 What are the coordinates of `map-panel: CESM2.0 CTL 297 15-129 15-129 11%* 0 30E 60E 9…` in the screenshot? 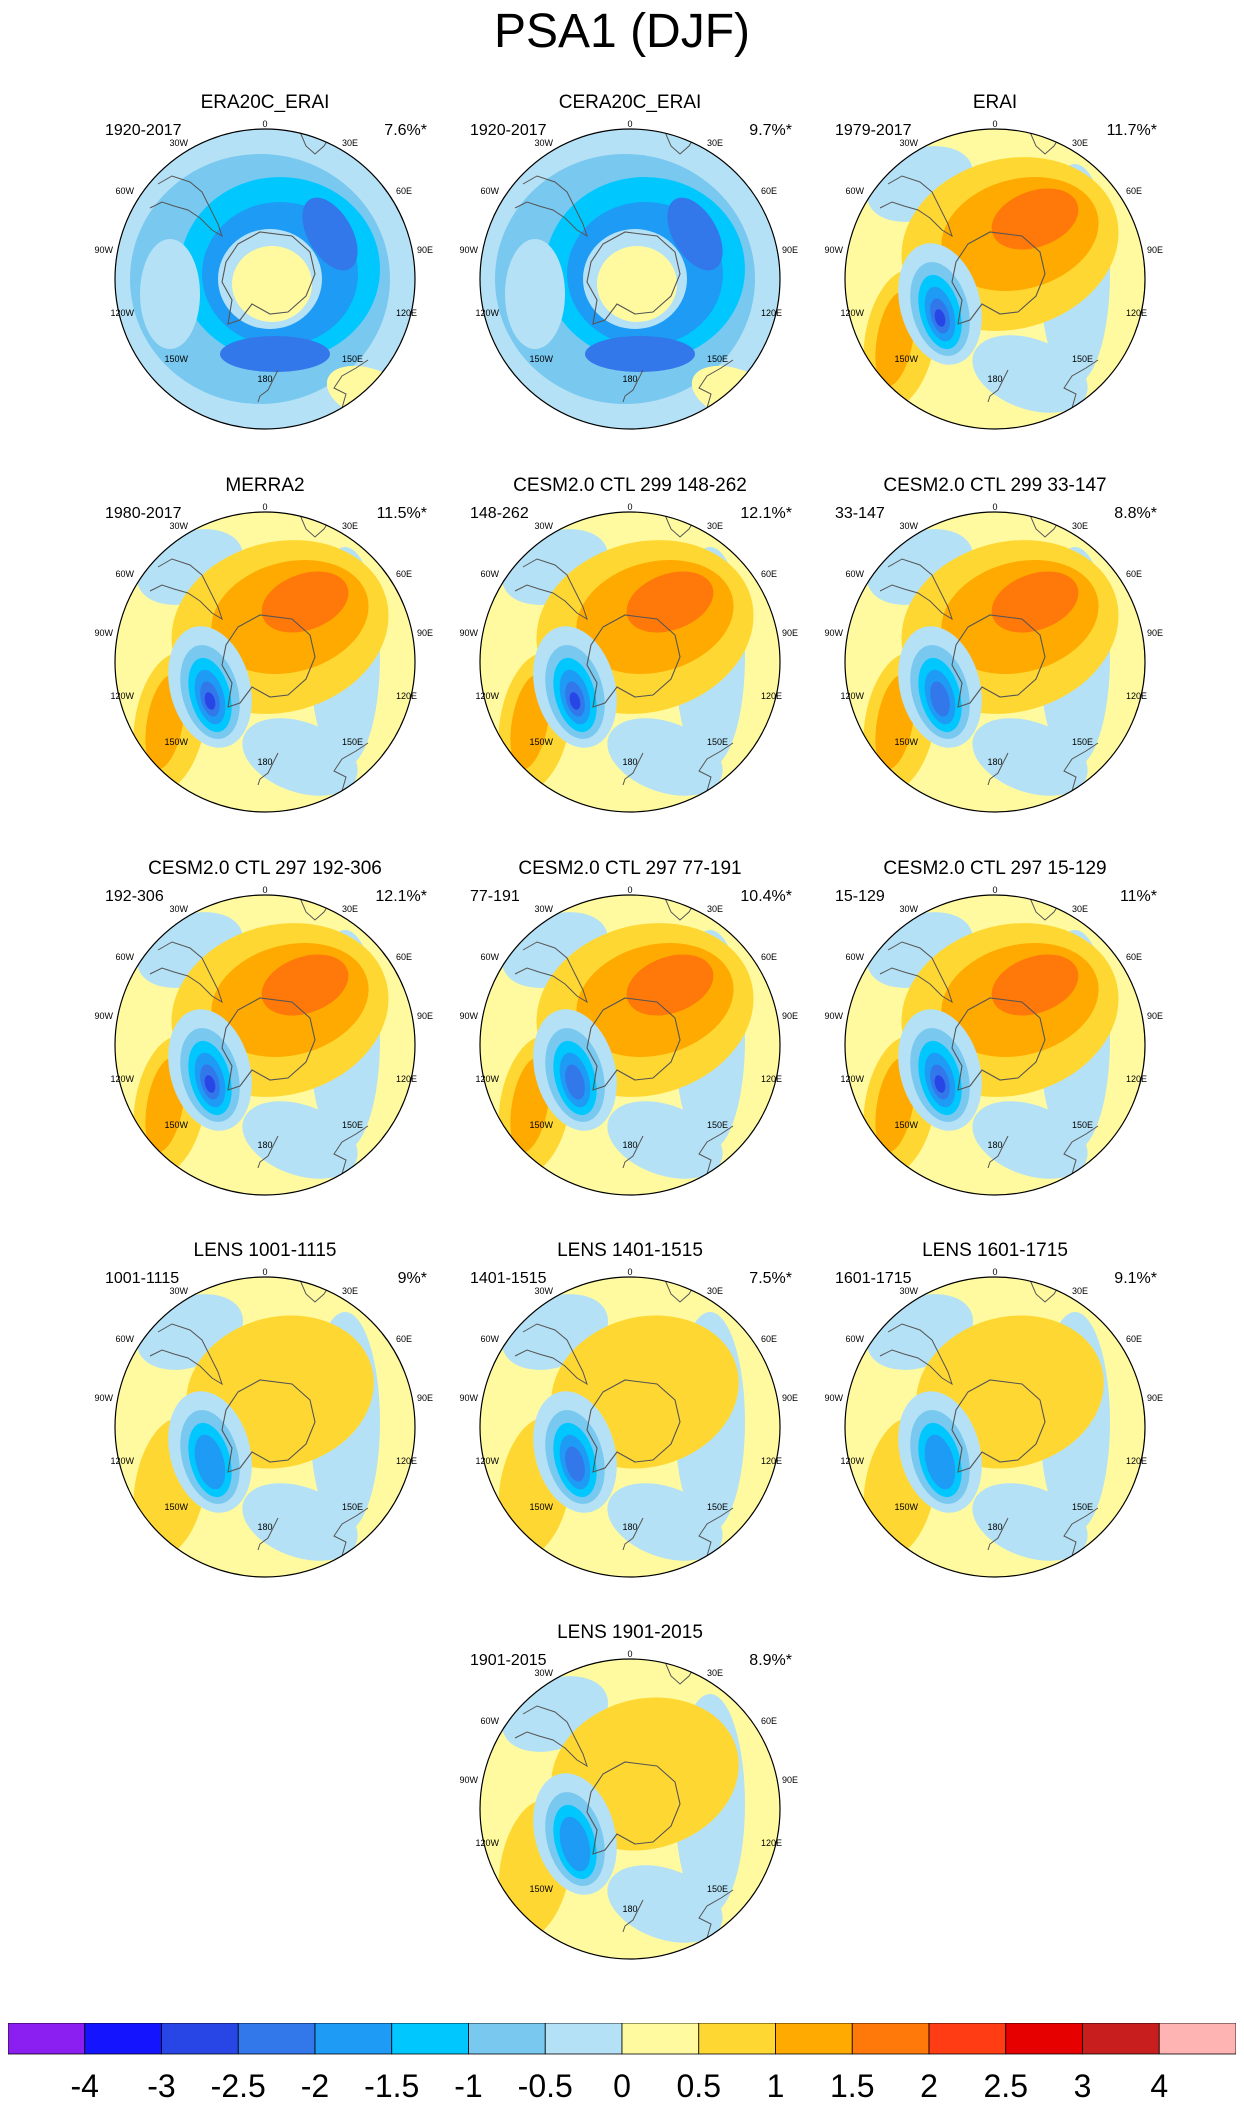 It's located at (995, 1044).